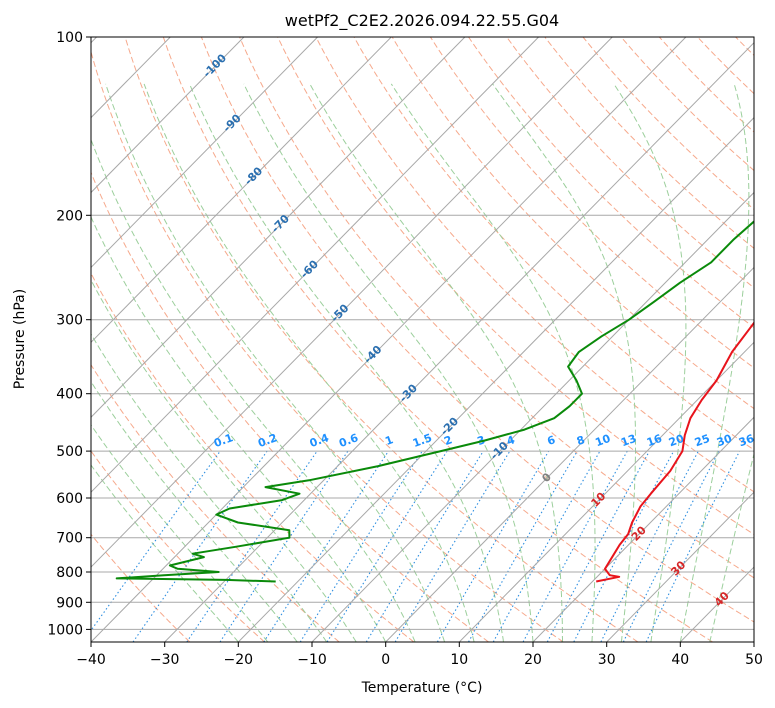 The height and width of the screenshot is (708, 775). I want to click on background-label: 4, so click(511, 440).